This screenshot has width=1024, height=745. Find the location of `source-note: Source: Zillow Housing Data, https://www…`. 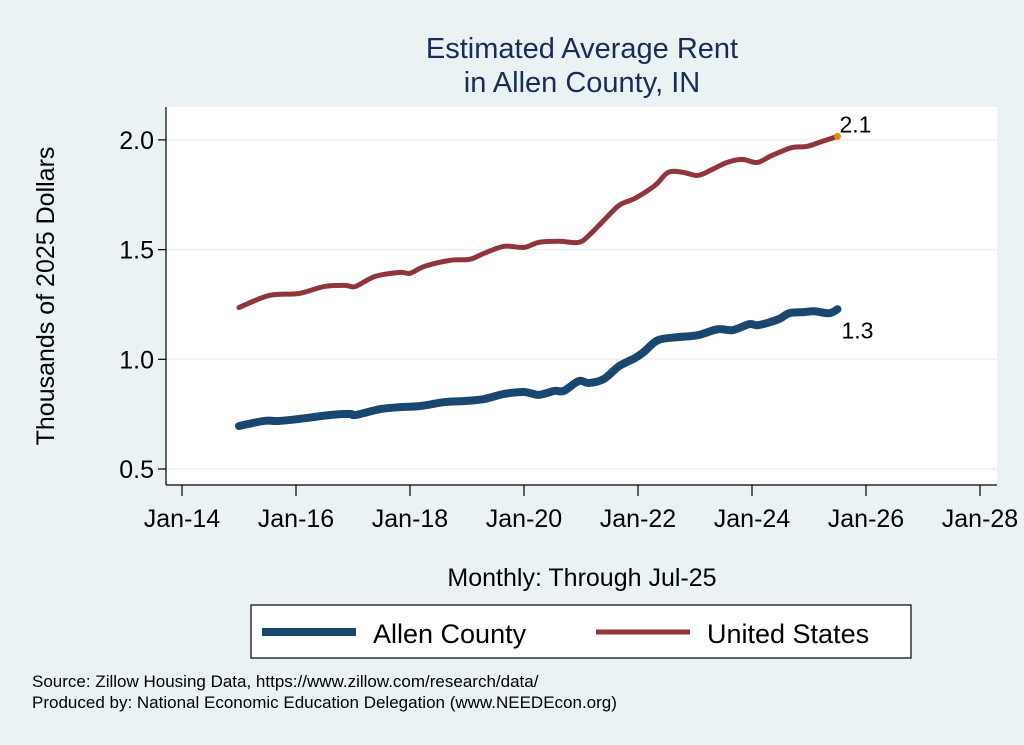

source-note: Source: Zillow Housing Data, https://www… is located at coordinates (285, 681).